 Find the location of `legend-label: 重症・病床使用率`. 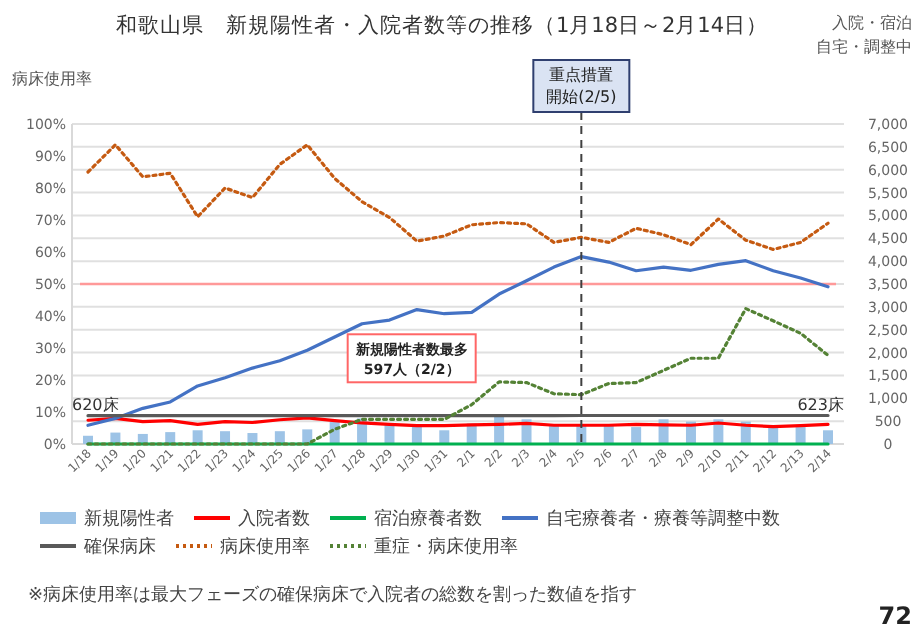

legend-label: 重症・病床使用率 is located at coordinates (446, 547).